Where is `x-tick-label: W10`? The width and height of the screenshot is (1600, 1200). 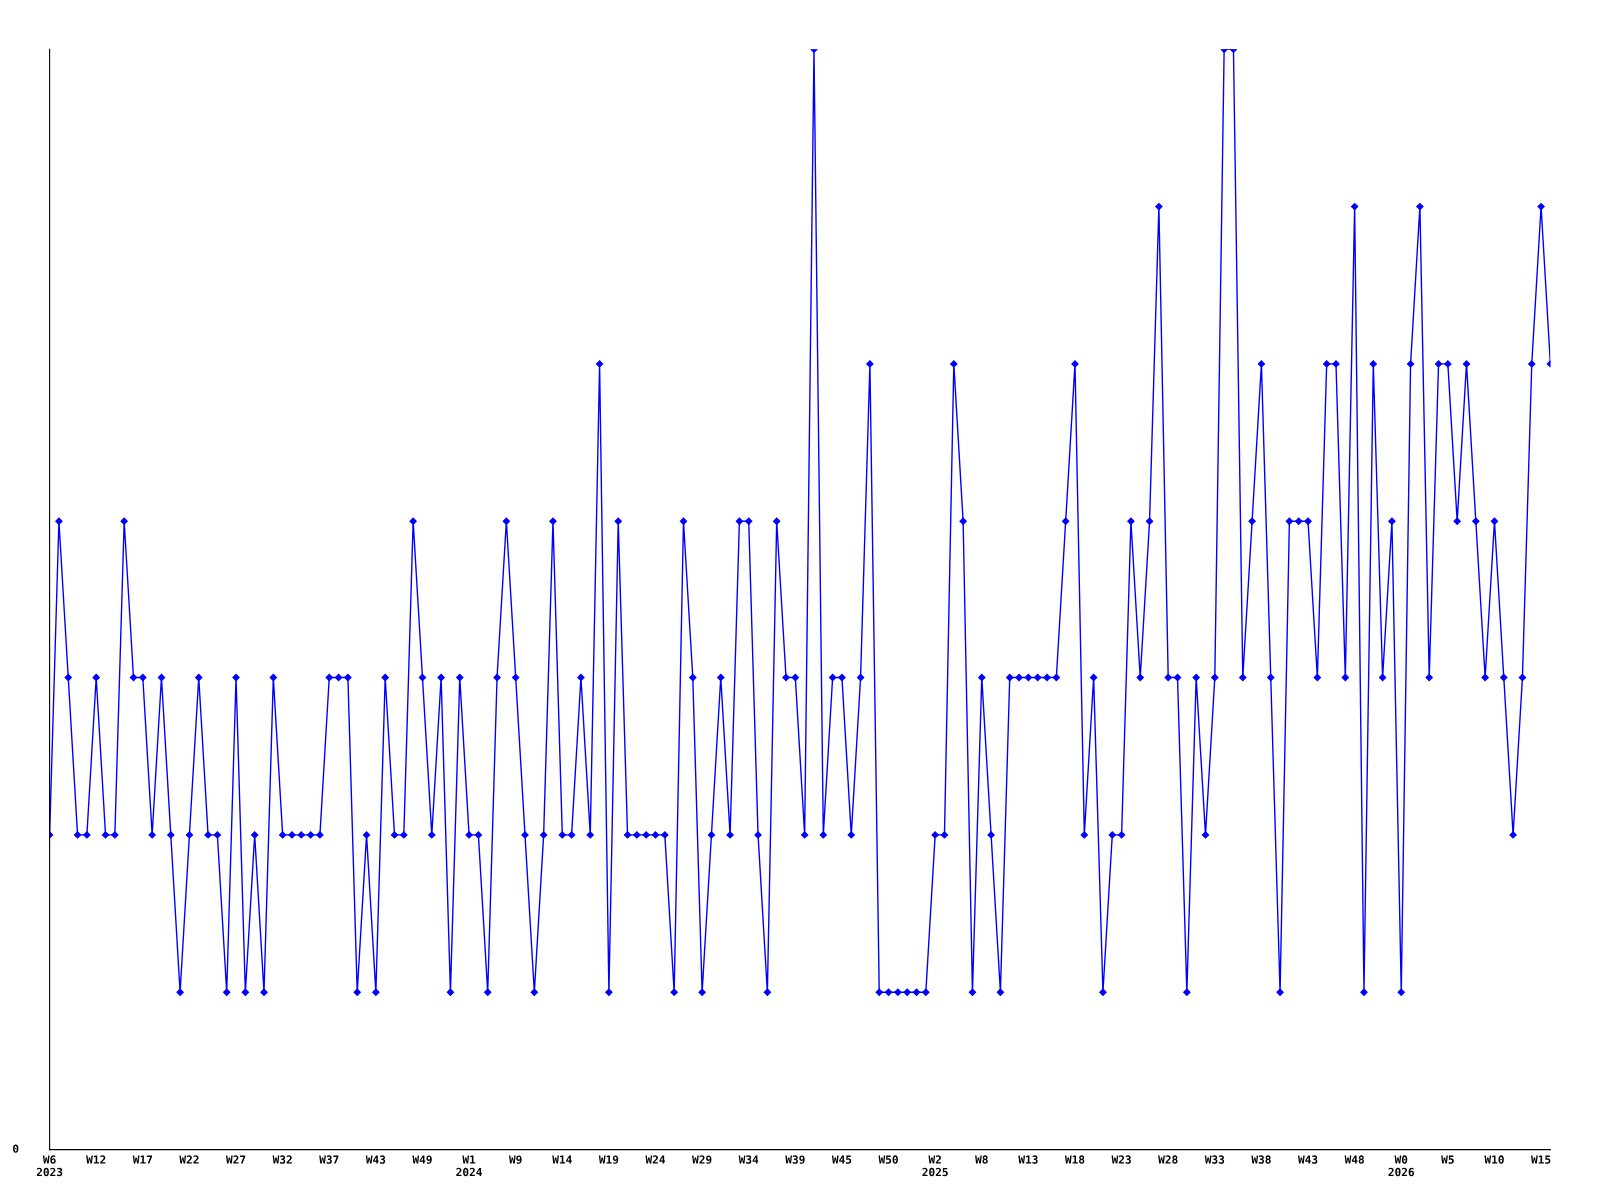 x-tick-label: W10 is located at coordinates (1494, 1159).